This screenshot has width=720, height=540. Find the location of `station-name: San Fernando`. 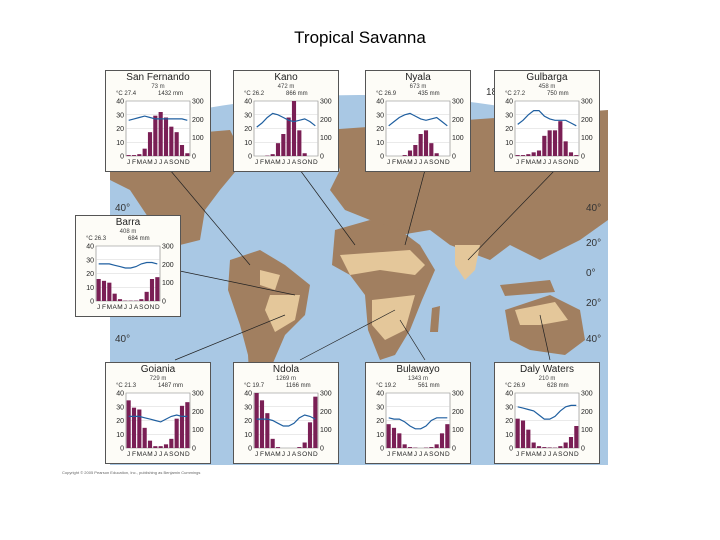

station-name: San Fernando is located at coordinates (158, 77).